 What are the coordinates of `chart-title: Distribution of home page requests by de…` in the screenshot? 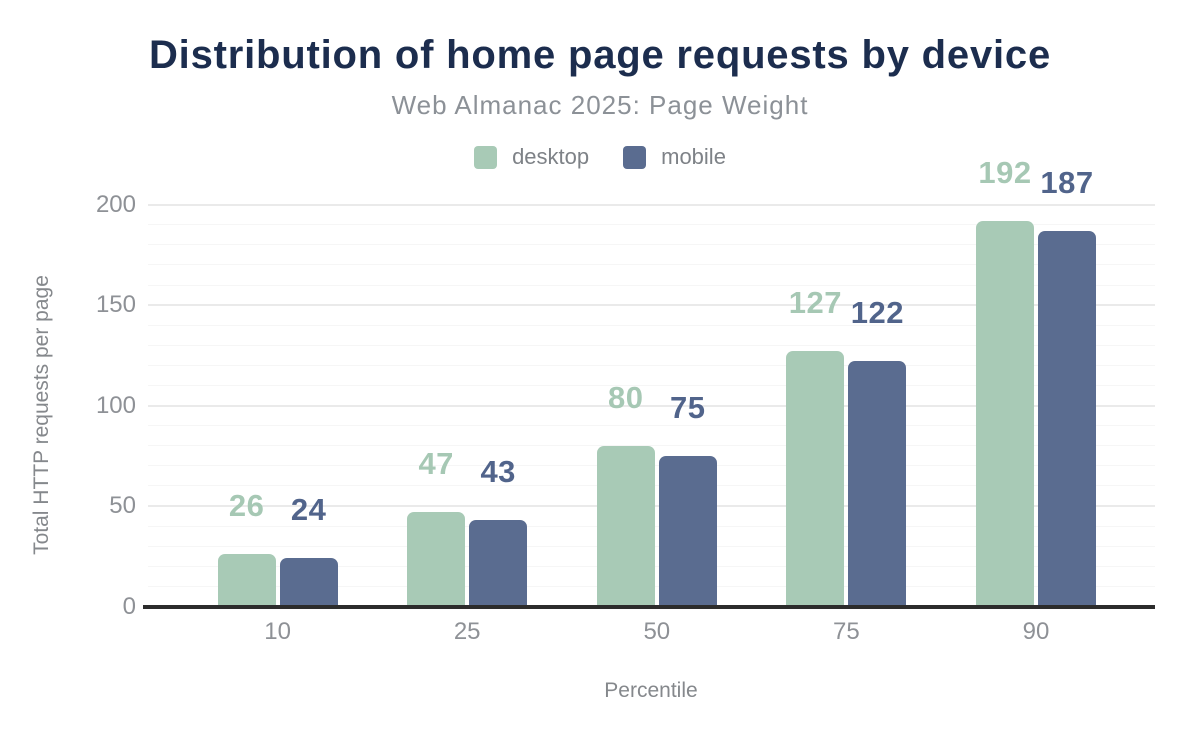 It's located at (600, 55).